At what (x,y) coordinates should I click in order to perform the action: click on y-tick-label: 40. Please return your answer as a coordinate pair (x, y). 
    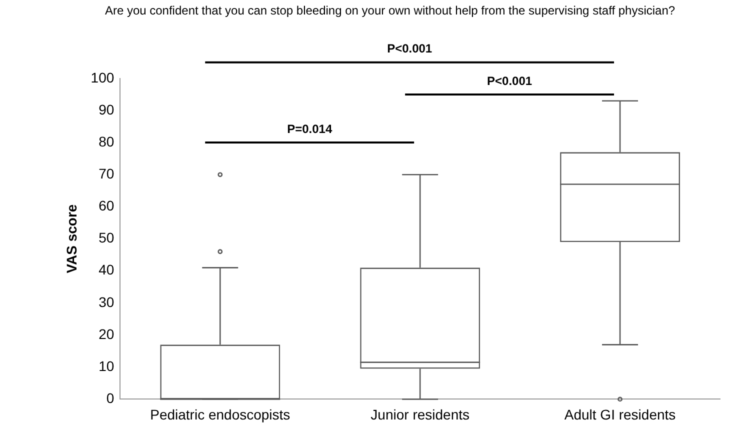
    Looking at the image, I should click on (106, 270).